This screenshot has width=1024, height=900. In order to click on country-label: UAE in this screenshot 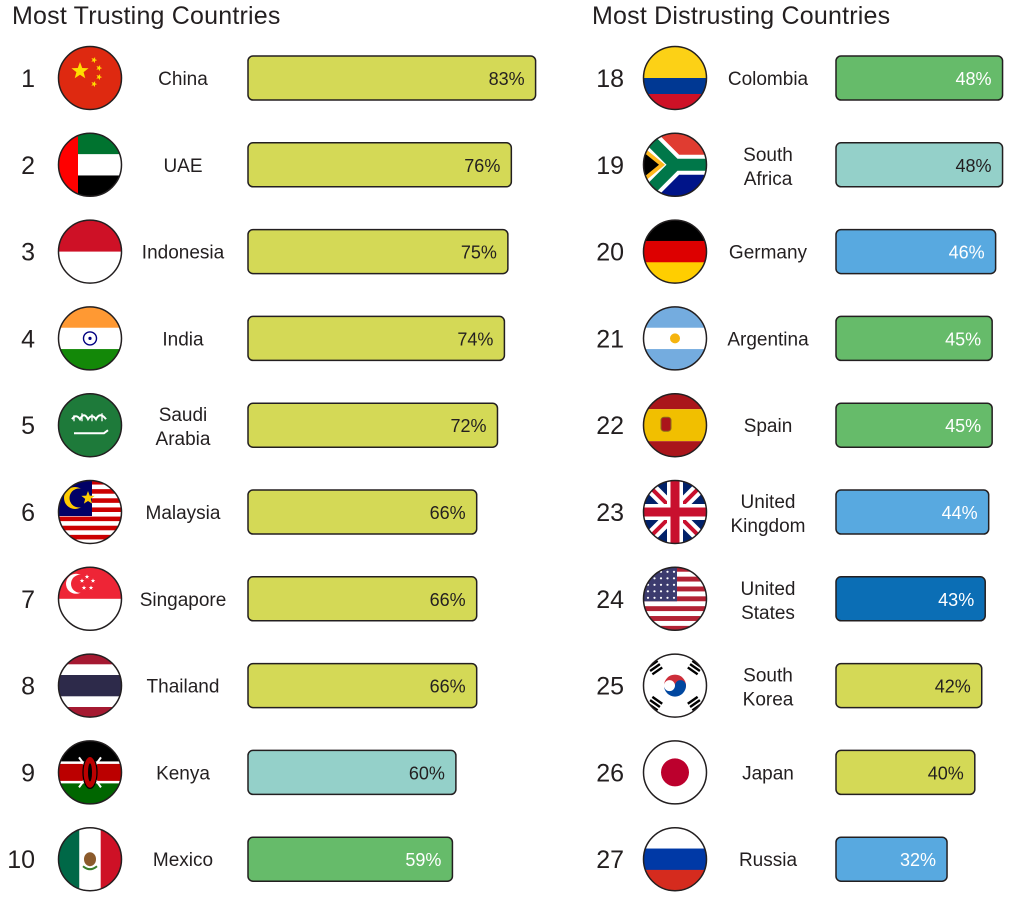, I will do `click(182, 166)`.